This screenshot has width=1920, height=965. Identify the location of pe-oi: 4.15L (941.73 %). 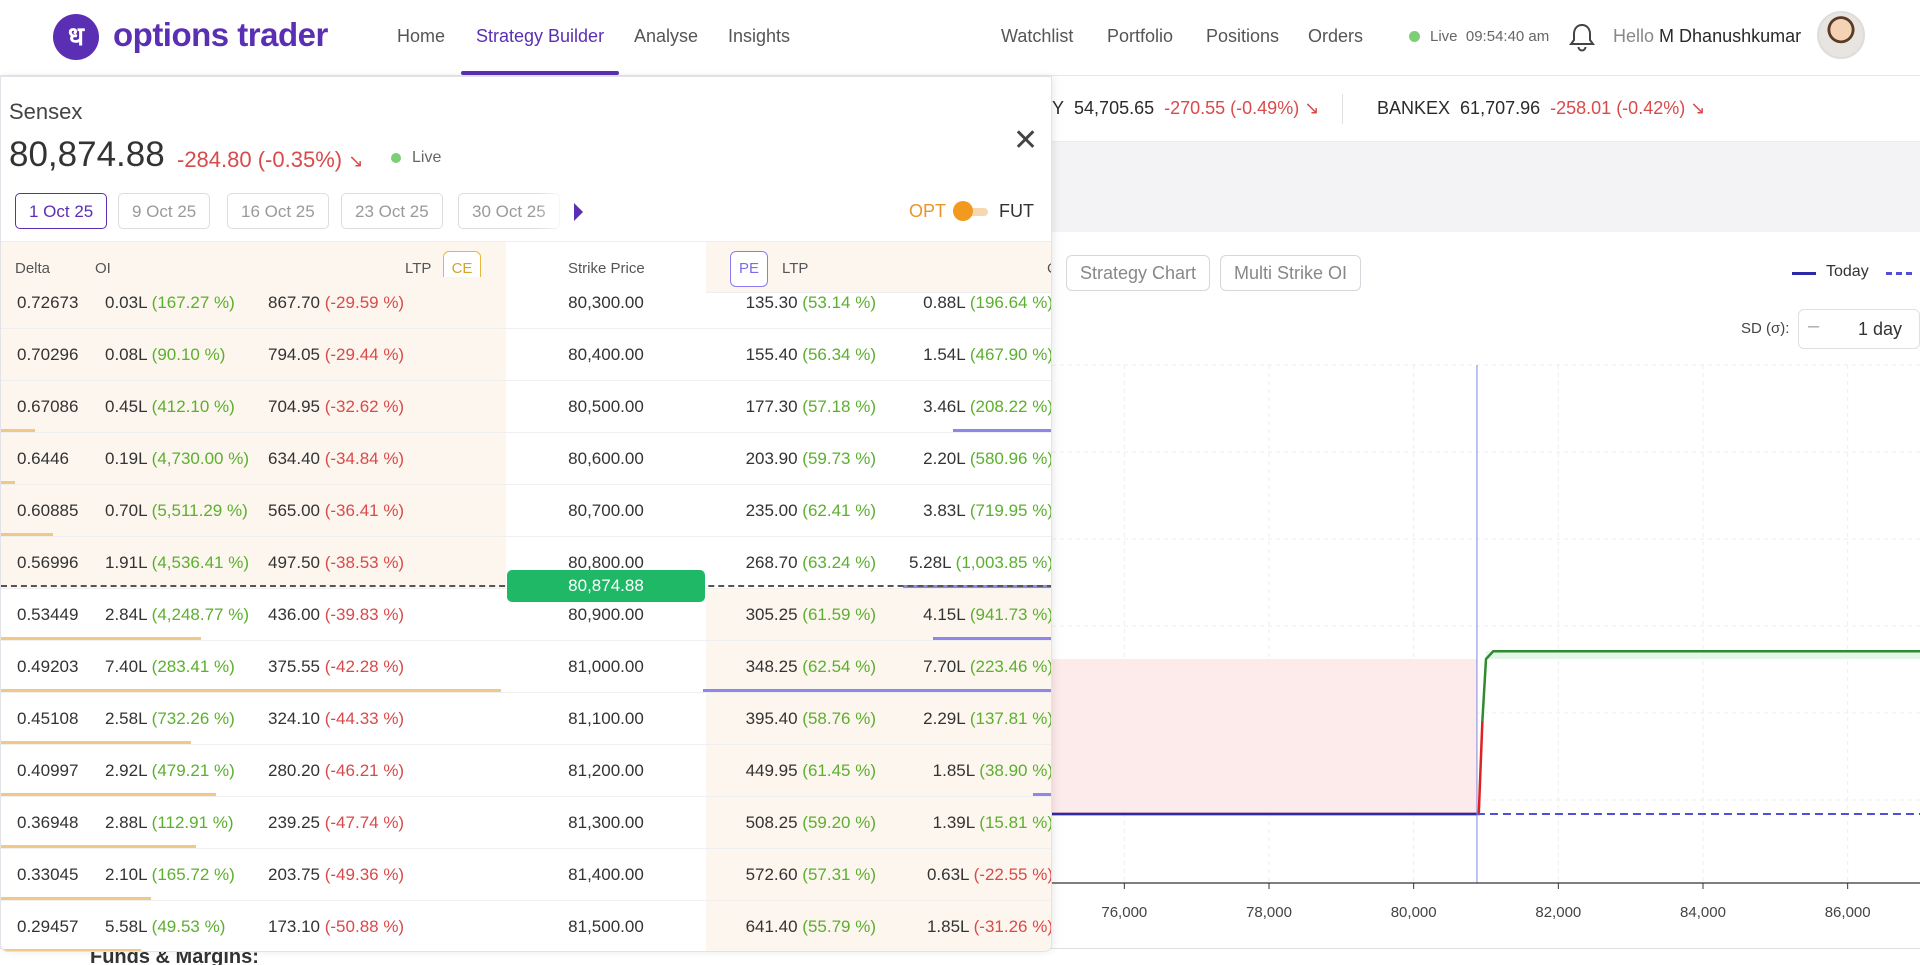
(987, 614).